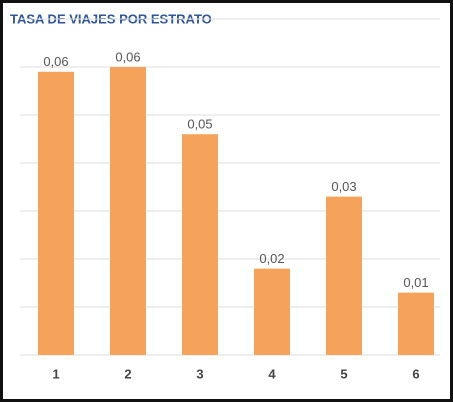 The image size is (453, 402). Describe the element at coordinates (415, 282) in the screenshot. I see `value-label: 0,01` at that location.